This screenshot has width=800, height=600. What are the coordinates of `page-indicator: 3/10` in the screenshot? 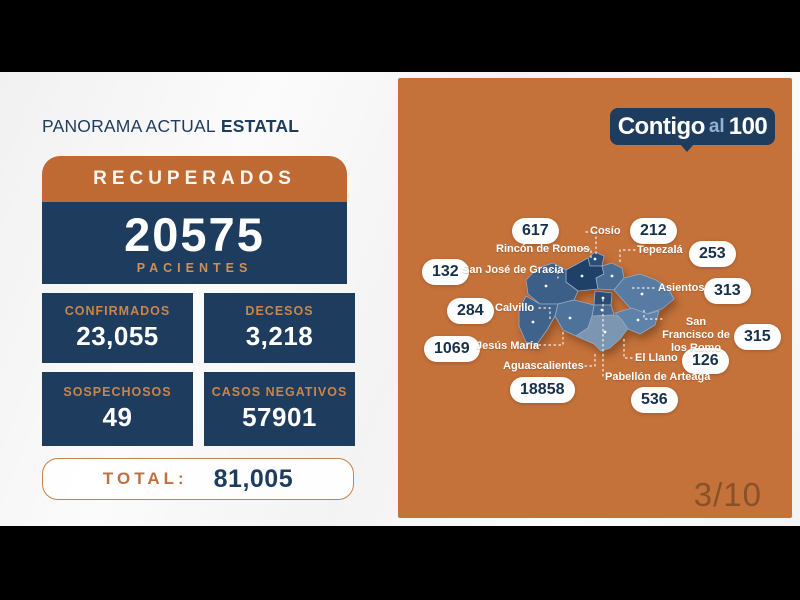 It's located at (727, 494).